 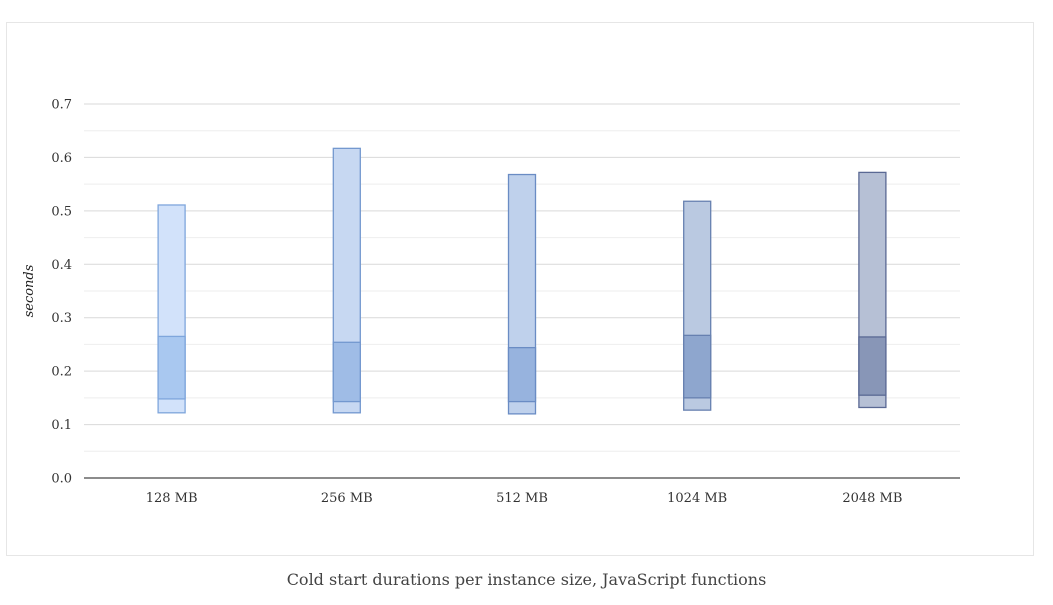 I want to click on x-tick-label: 2048 MB, so click(x=872, y=498).